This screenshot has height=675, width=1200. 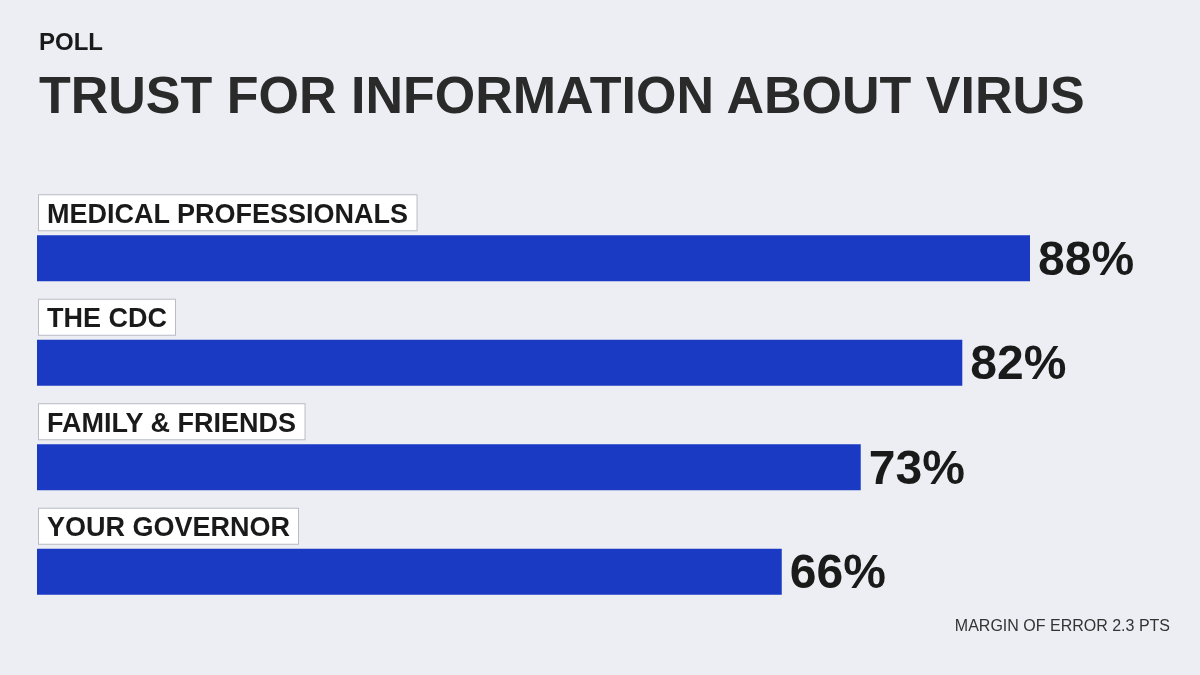 I want to click on chart-subtitle: POLL, so click(x=71, y=41).